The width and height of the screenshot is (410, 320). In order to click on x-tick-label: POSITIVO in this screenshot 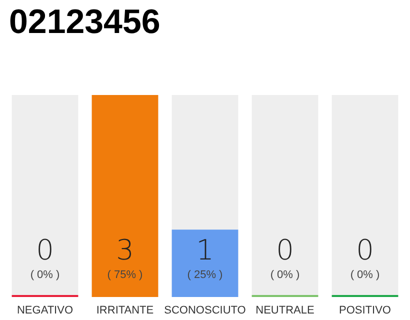, I will do `click(365, 310)`.